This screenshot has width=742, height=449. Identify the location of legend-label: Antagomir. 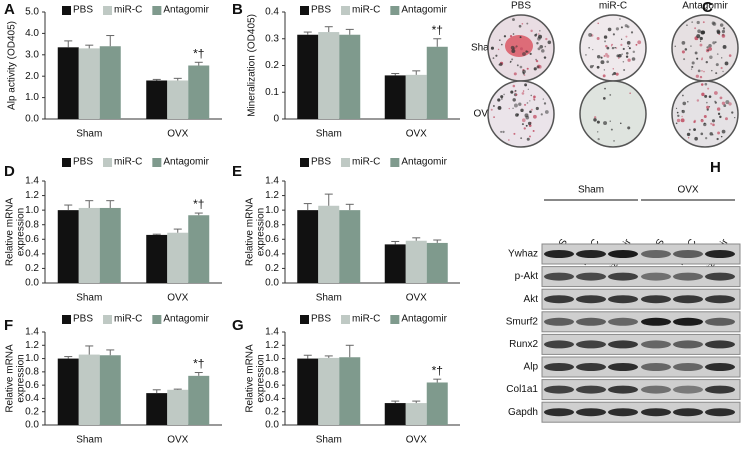
(424, 10).